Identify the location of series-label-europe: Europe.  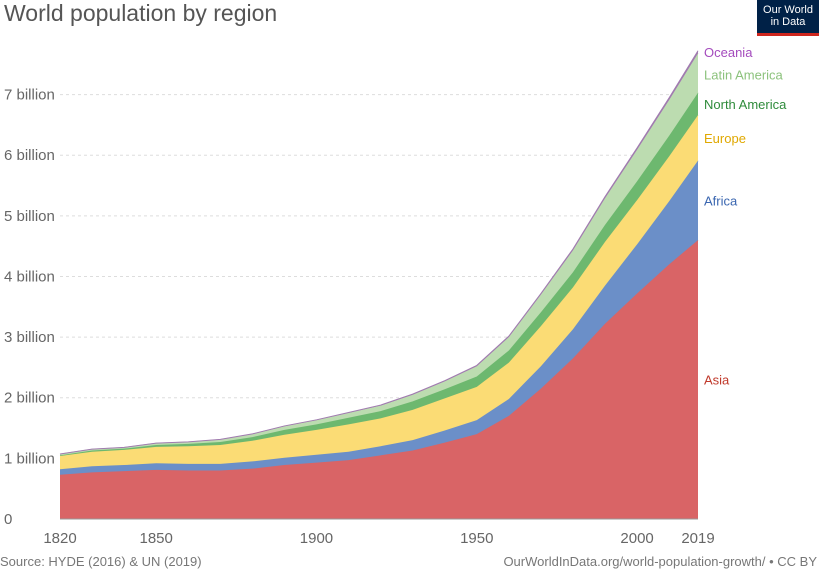
(725, 138).